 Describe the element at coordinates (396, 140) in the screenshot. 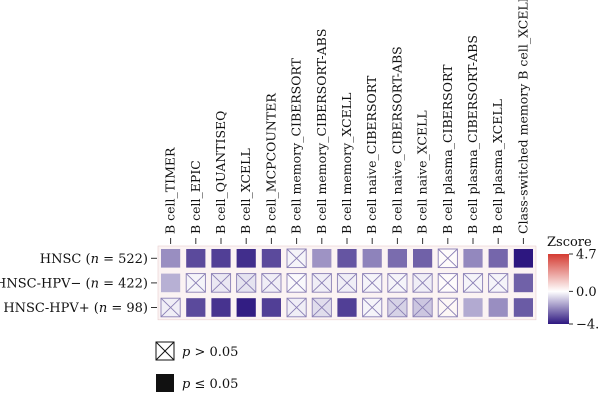

I see `column-label: B cell naive_CIBERSORT-ABS` at that location.